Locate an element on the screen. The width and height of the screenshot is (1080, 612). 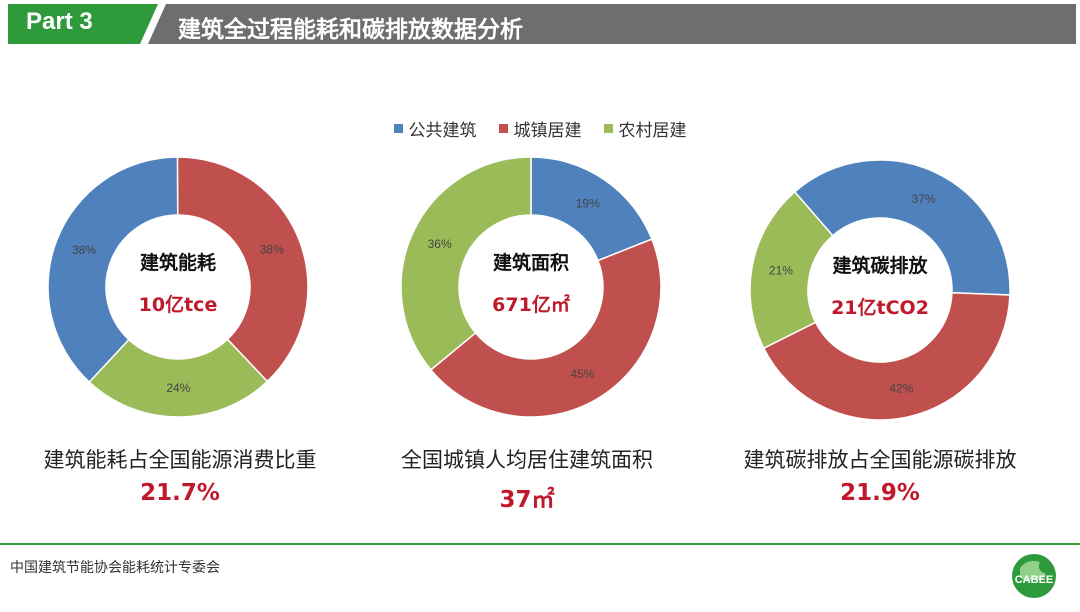
slice-label-energy-1: 38% is located at coordinates (272, 249).